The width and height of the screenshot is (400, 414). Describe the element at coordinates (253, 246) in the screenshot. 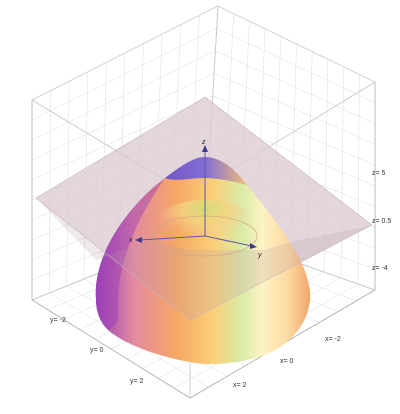

I see `y-axis-arrow` at that location.